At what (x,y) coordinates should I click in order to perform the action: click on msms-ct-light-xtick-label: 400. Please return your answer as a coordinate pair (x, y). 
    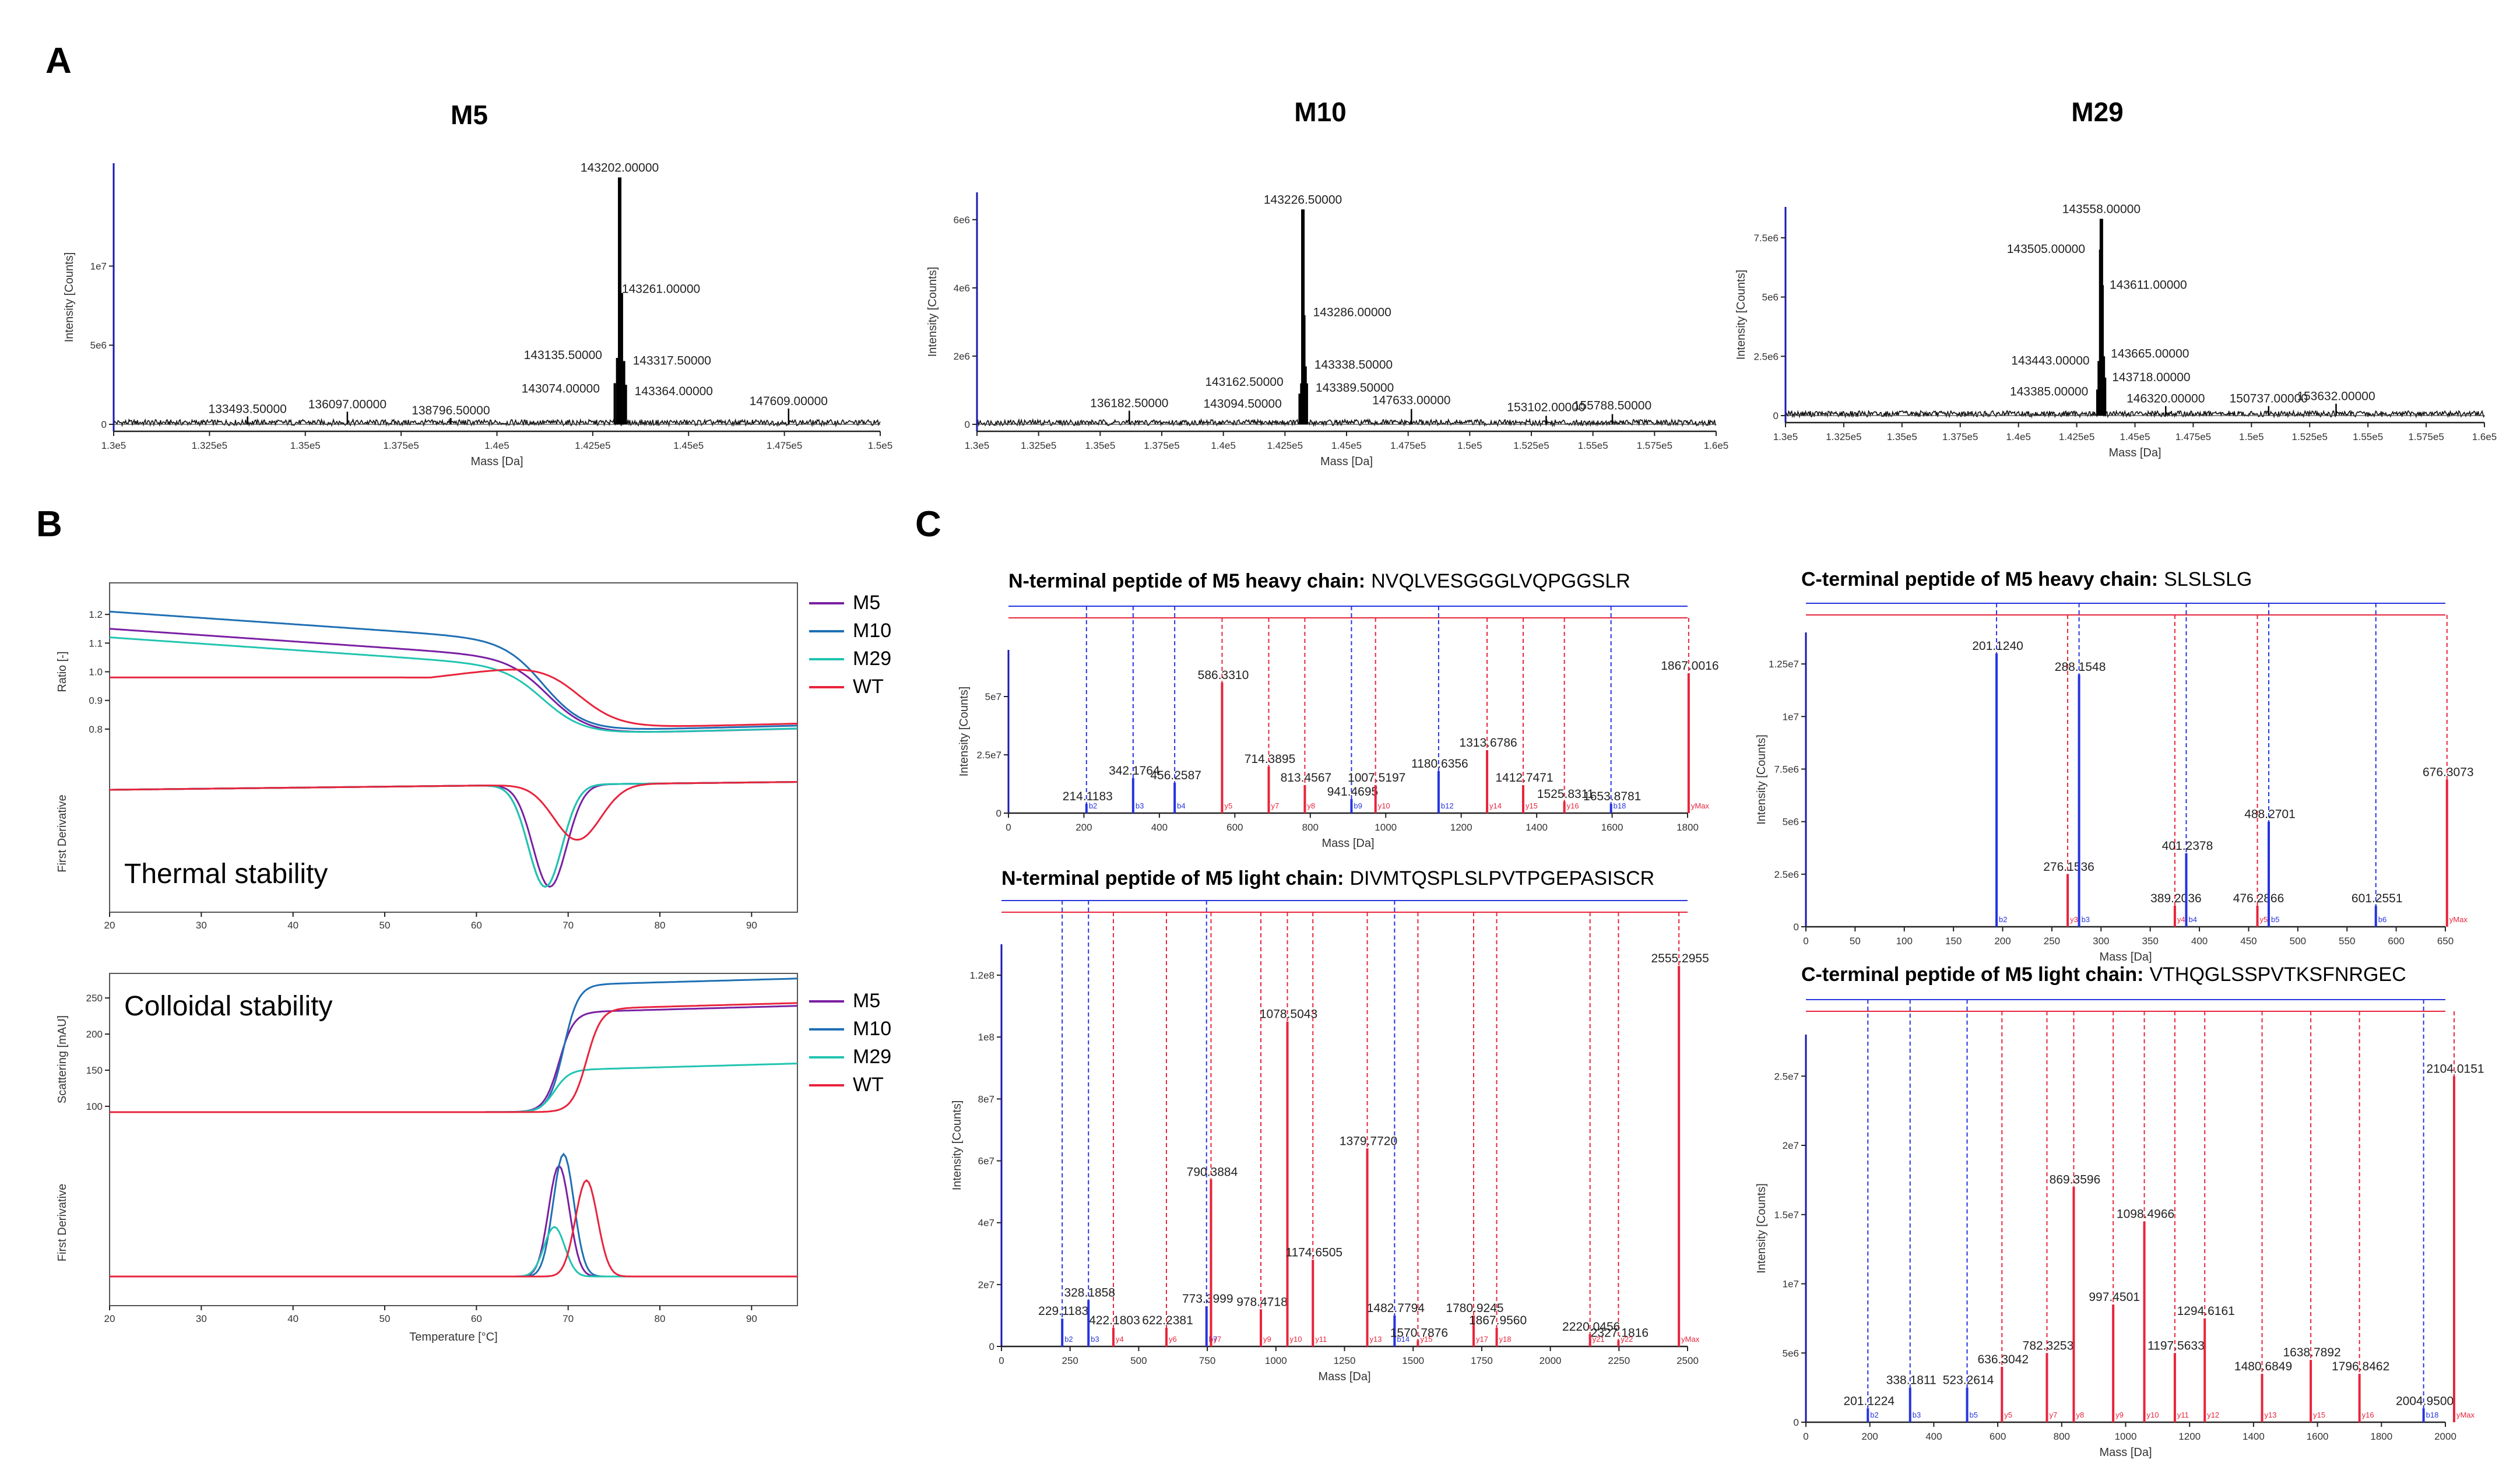
    Looking at the image, I should click on (1933, 1436).